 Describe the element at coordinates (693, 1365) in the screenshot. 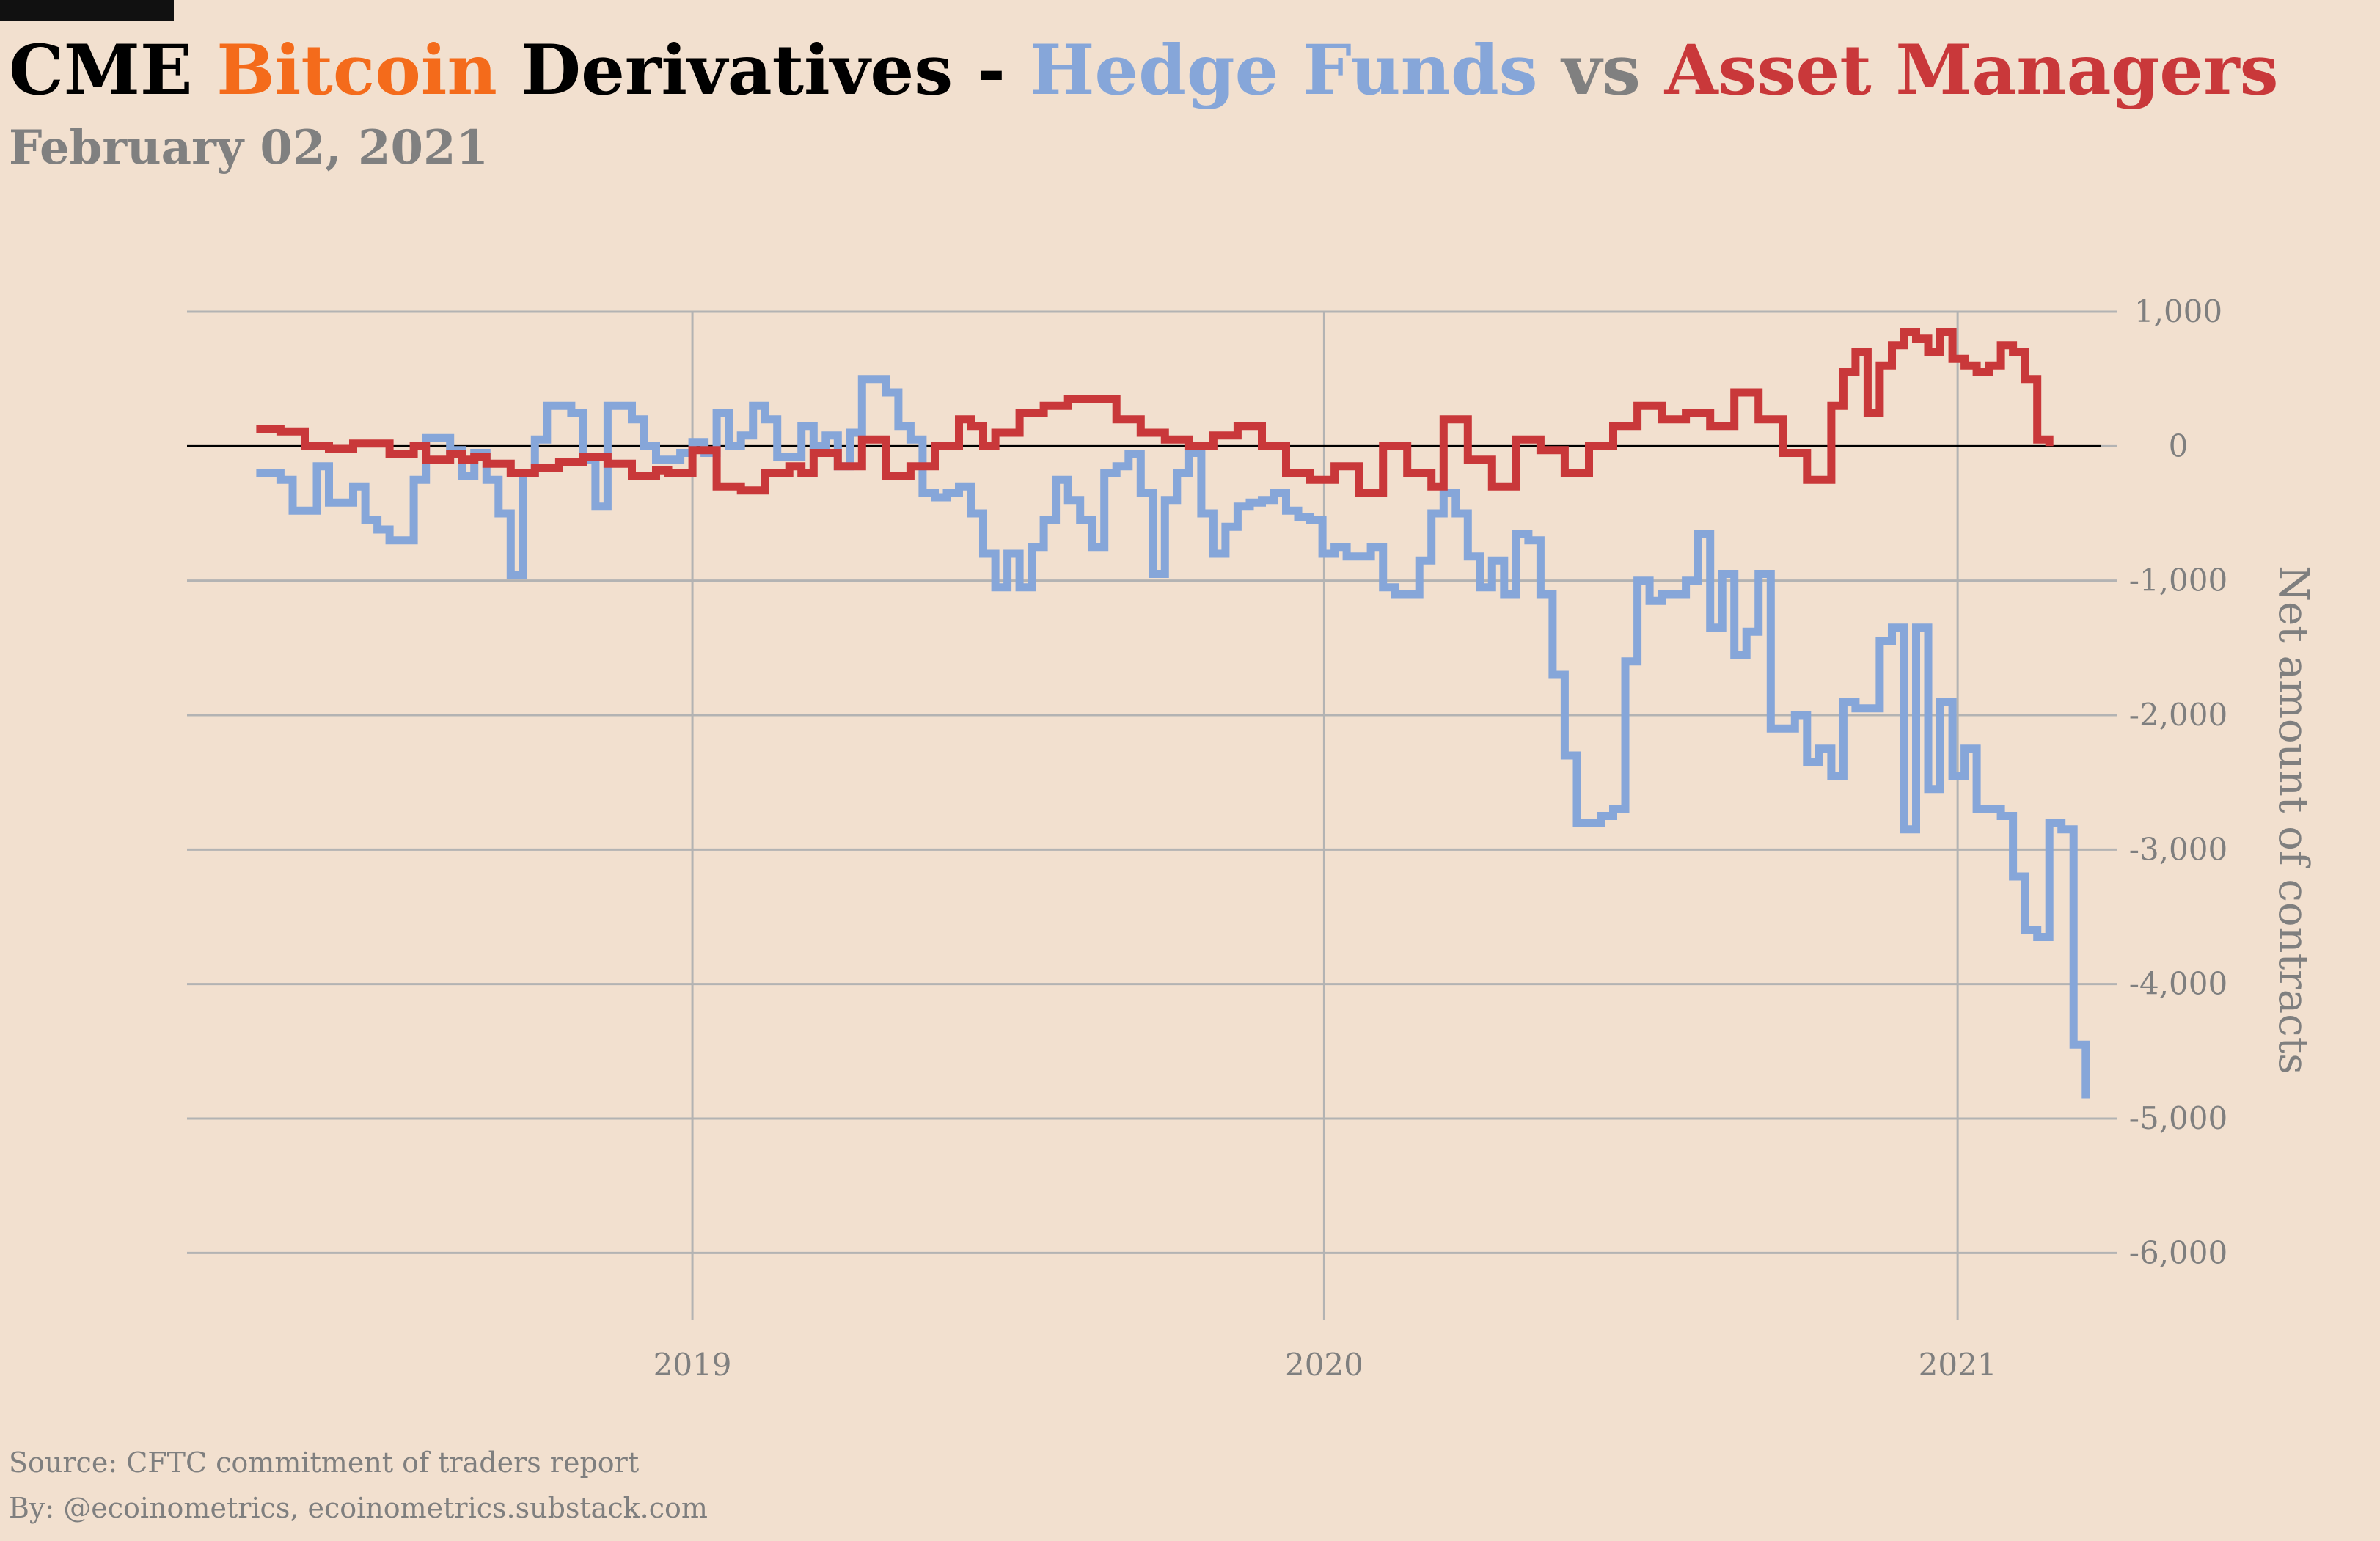

I see `x-tick-label: 2019` at that location.